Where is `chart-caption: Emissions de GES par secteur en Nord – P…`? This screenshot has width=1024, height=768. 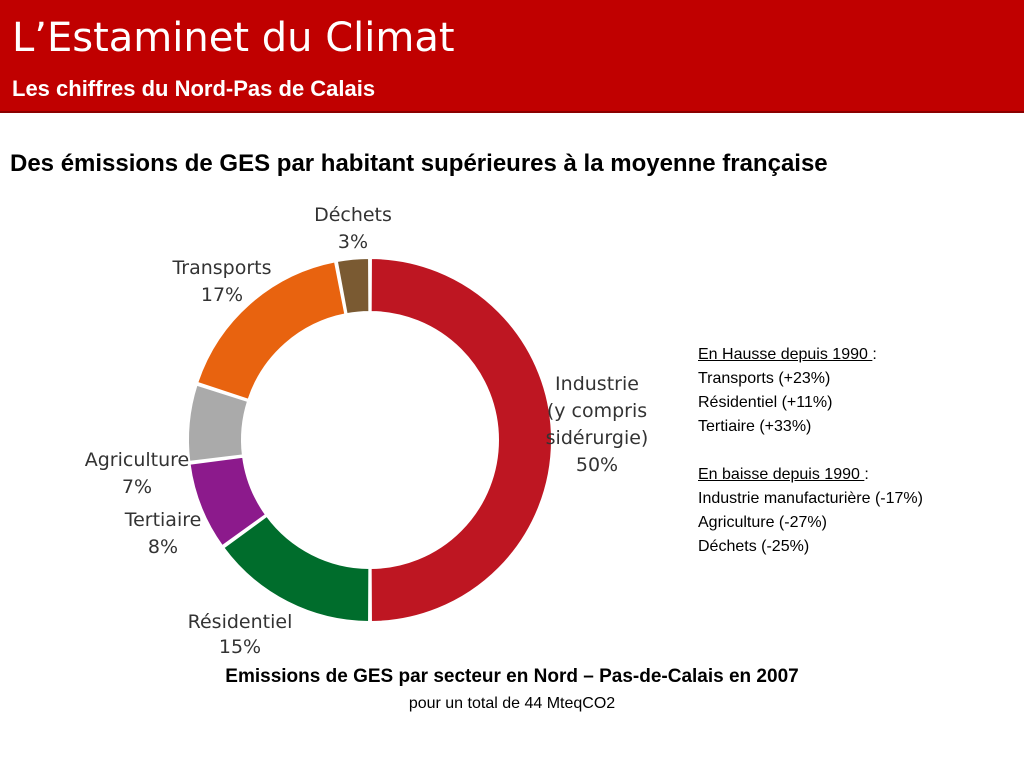
chart-caption: Emissions de GES par secteur en Nord – P… is located at coordinates (512, 676).